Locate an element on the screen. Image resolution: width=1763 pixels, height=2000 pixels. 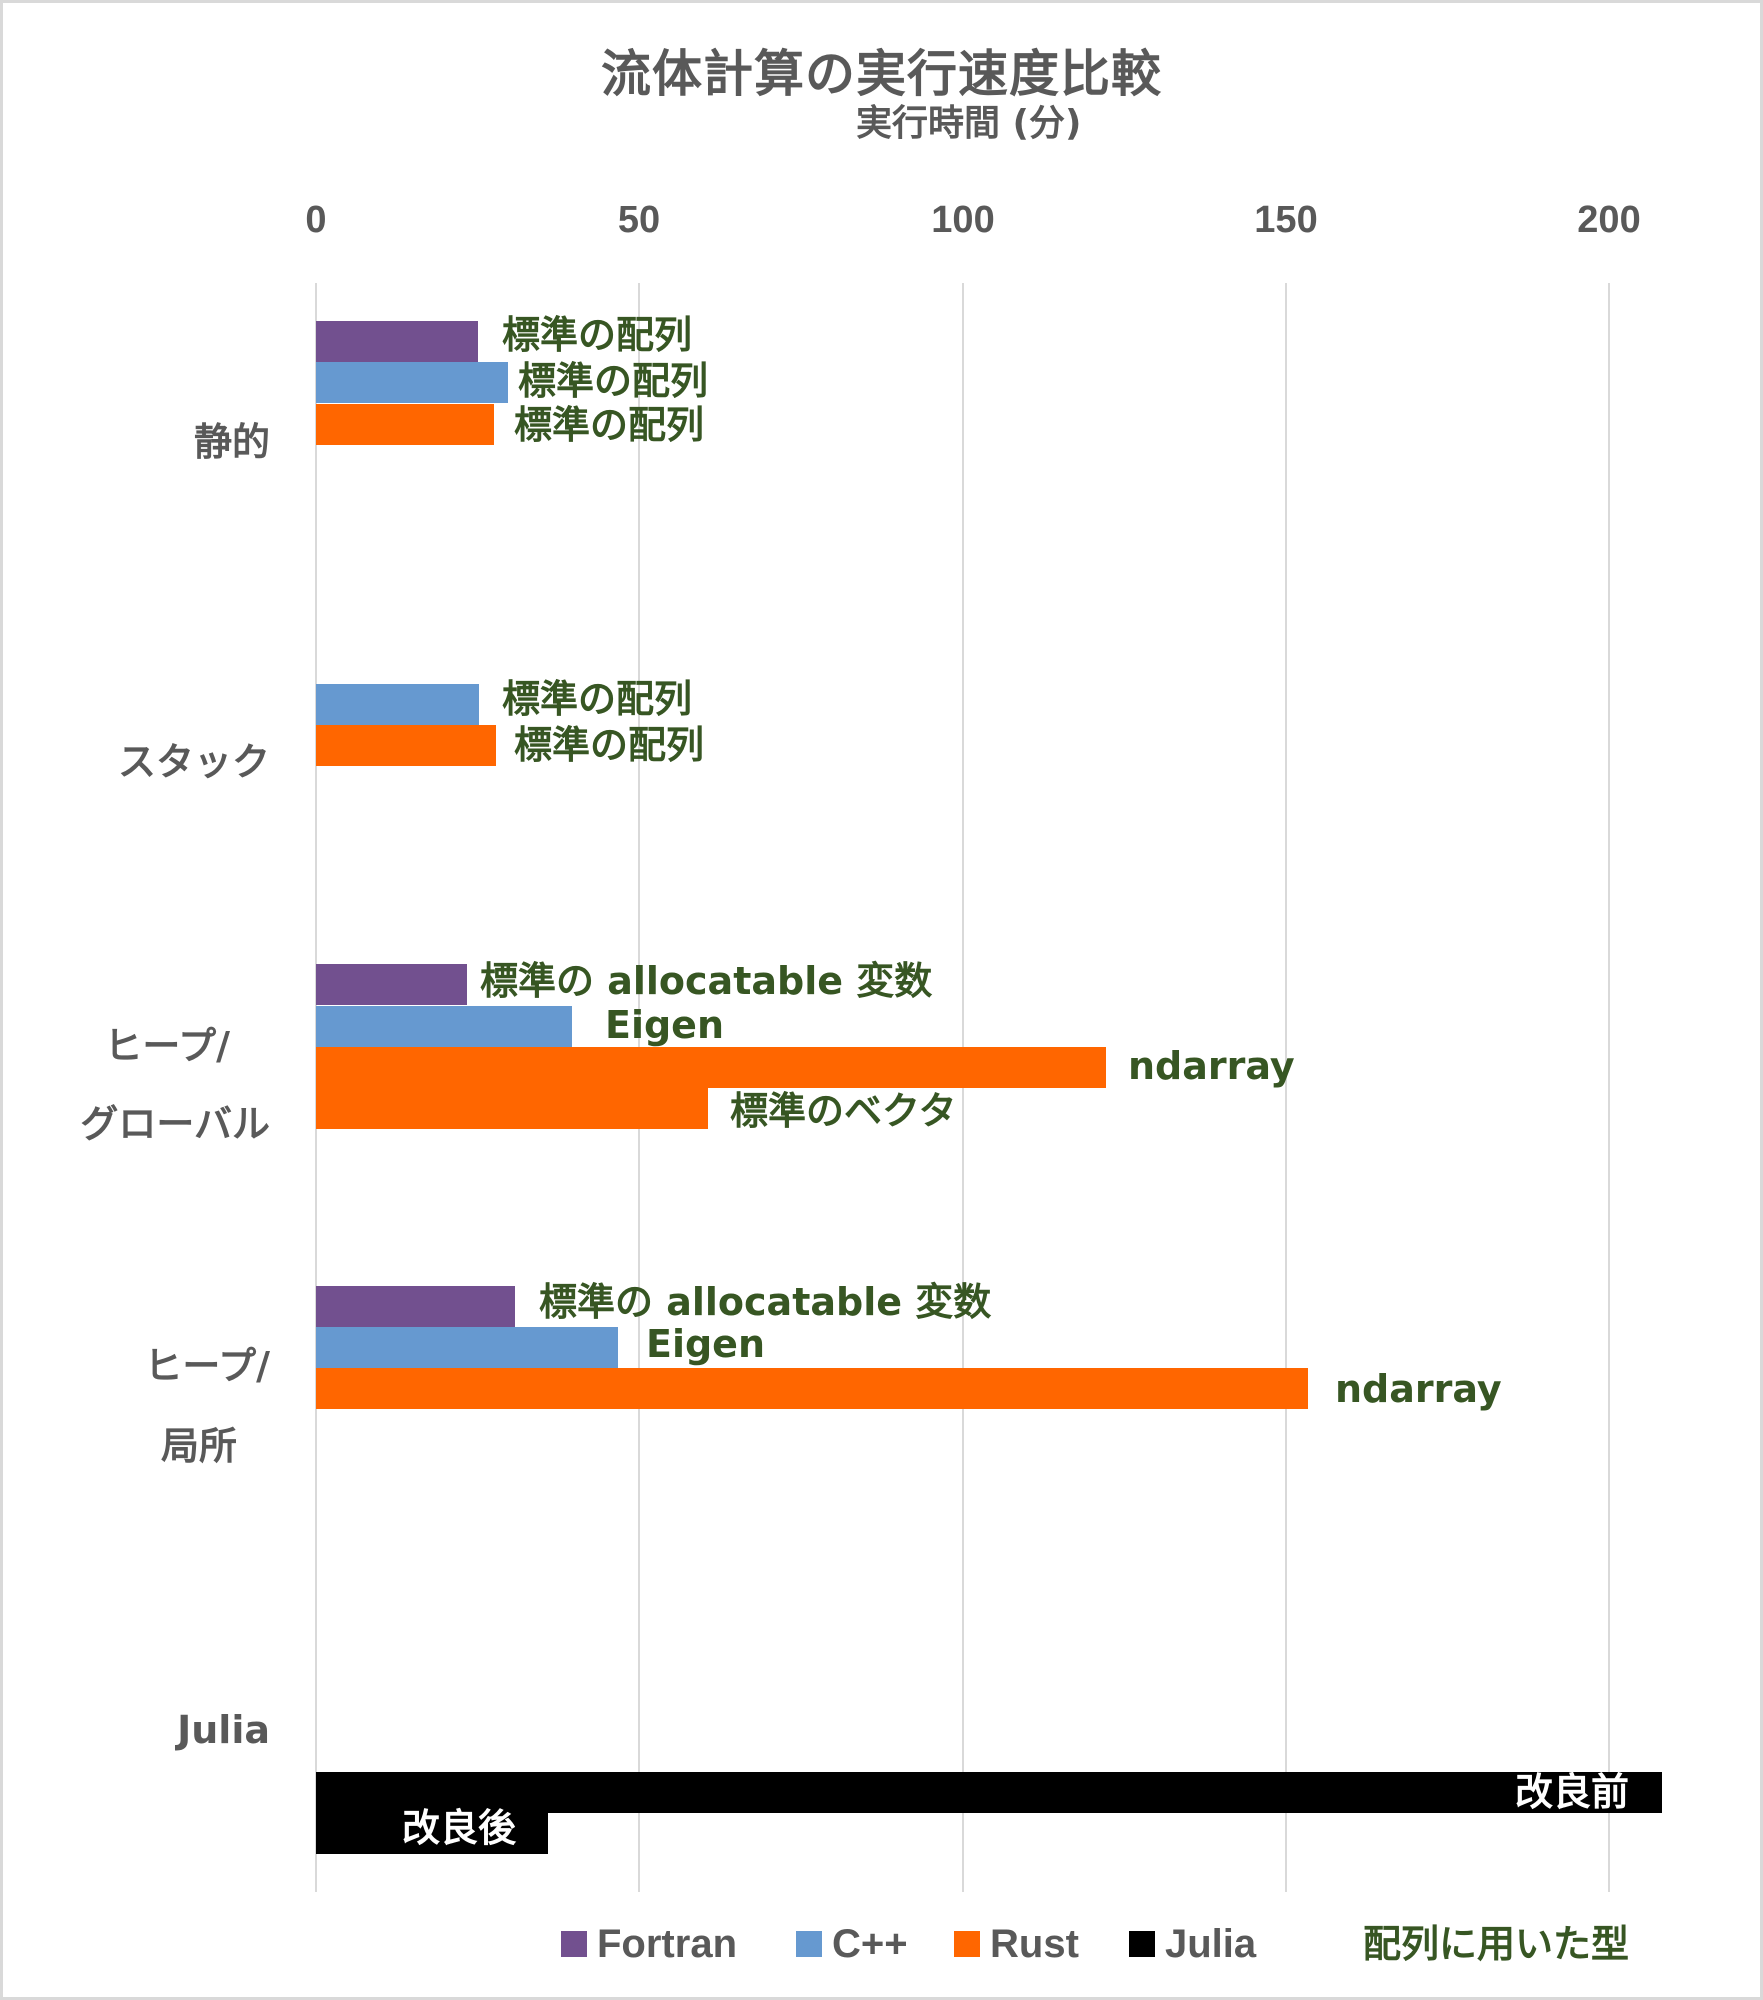
bar-static-fortran is located at coordinates (397, 341).